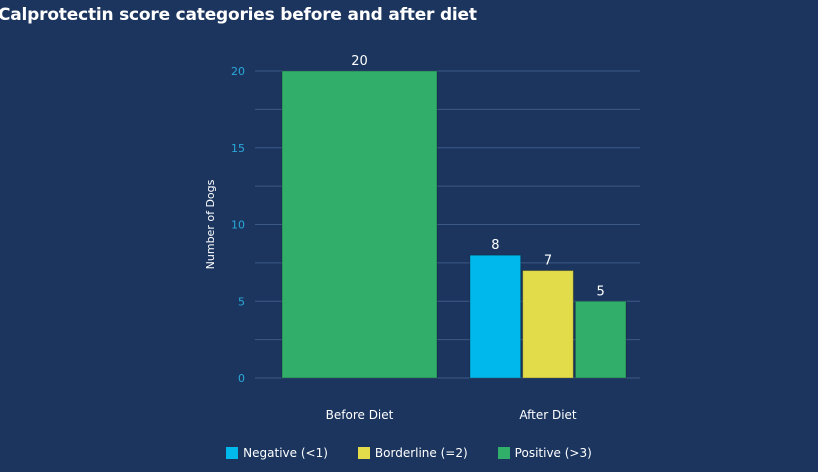  What do you see at coordinates (360, 415) in the screenshot?
I see `x-category-label: Before Diet` at bounding box center [360, 415].